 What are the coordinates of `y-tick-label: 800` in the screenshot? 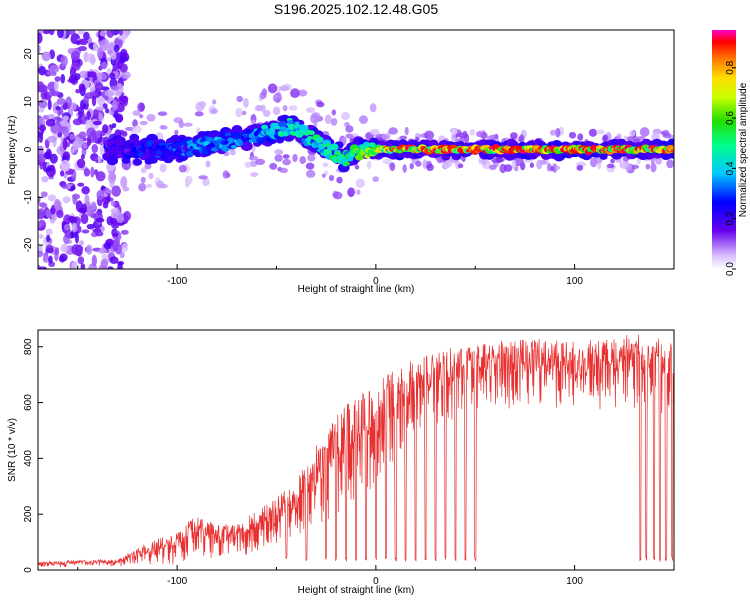 It's located at (28, 346).